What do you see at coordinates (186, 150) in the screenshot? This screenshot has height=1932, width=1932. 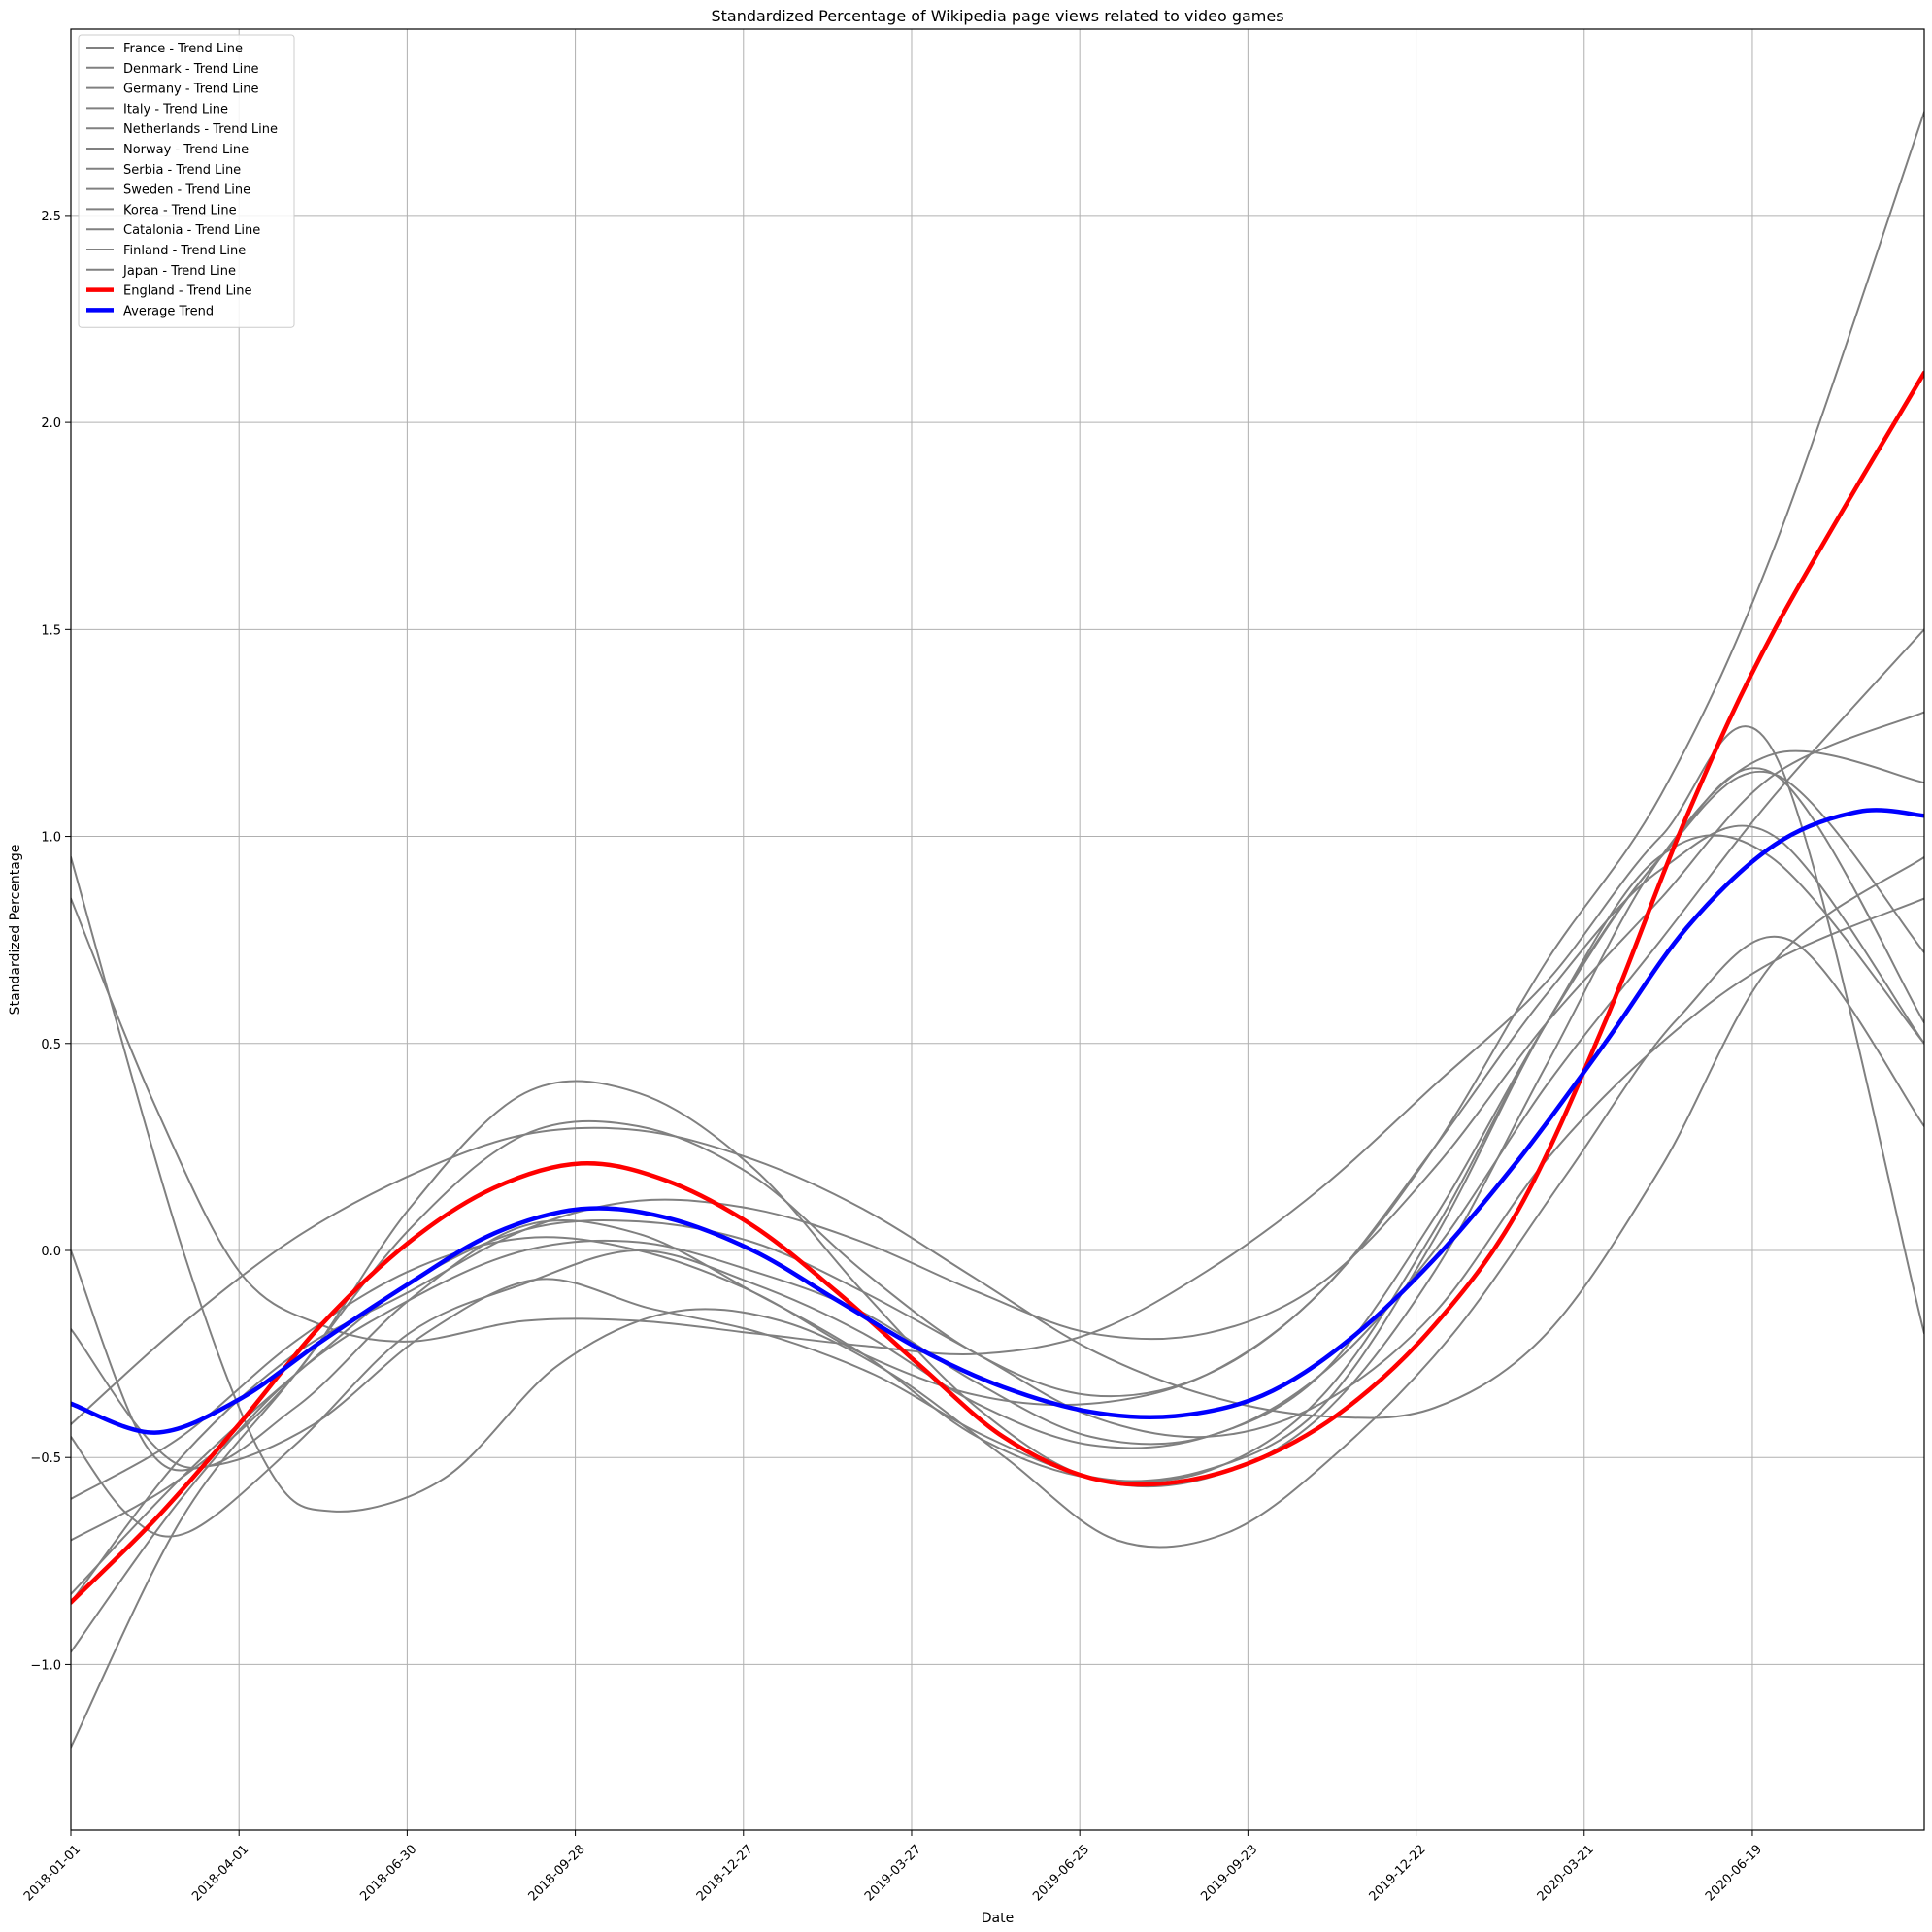 I see `legend-entry-label: Norway - Trend Line` at bounding box center [186, 150].